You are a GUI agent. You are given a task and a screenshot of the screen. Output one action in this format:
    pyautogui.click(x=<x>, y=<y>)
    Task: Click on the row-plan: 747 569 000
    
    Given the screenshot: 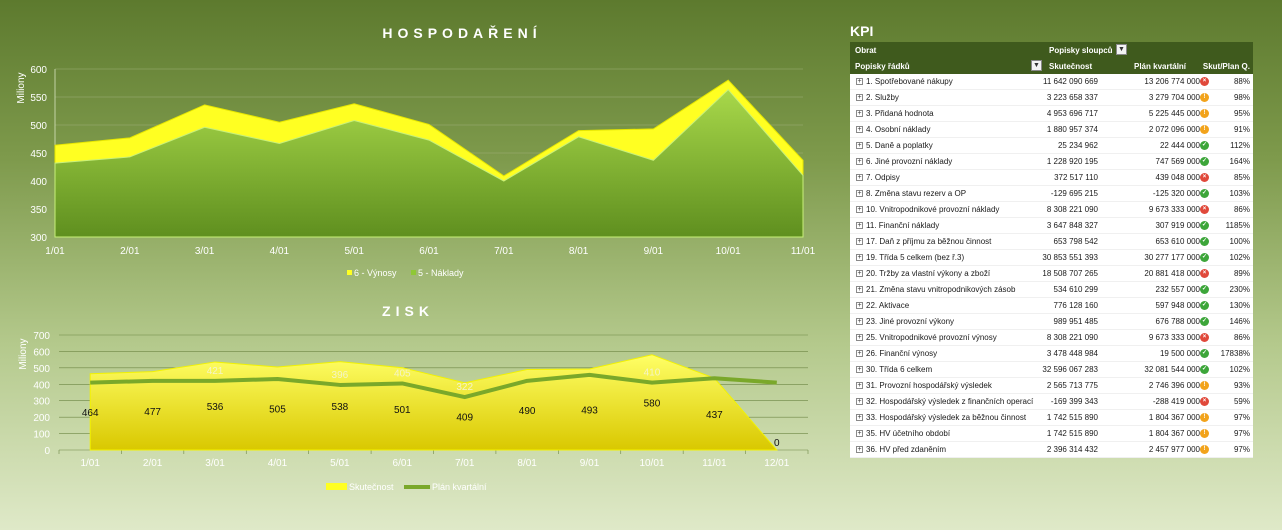 What is the action you would take?
    pyautogui.click(x=1178, y=161)
    